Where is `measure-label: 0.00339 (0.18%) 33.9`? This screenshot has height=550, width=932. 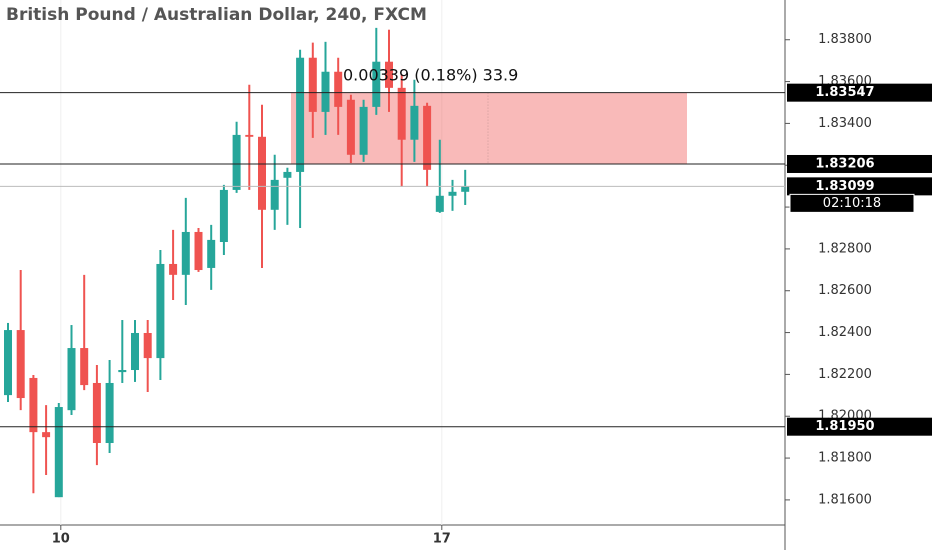 measure-label: 0.00339 (0.18%) 33.9 is located at coordinates (430, 75).